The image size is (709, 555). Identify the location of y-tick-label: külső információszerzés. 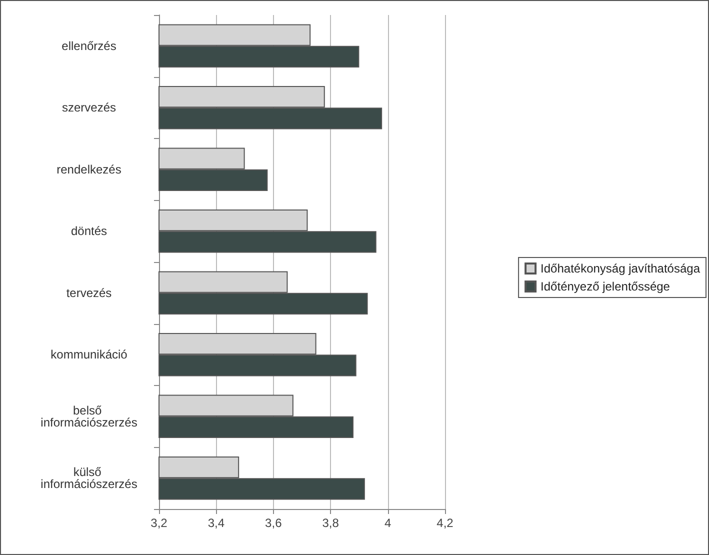
(89, 478).